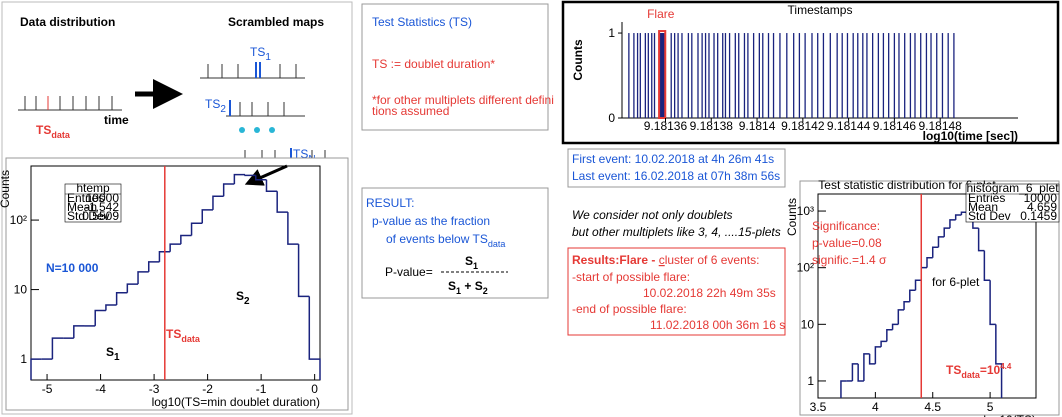  What do you see at coordinates (709, 293) in the screenshot?
I see `text: 10.02.2018 22h 49m 35s` at bounding box center [709, 293].